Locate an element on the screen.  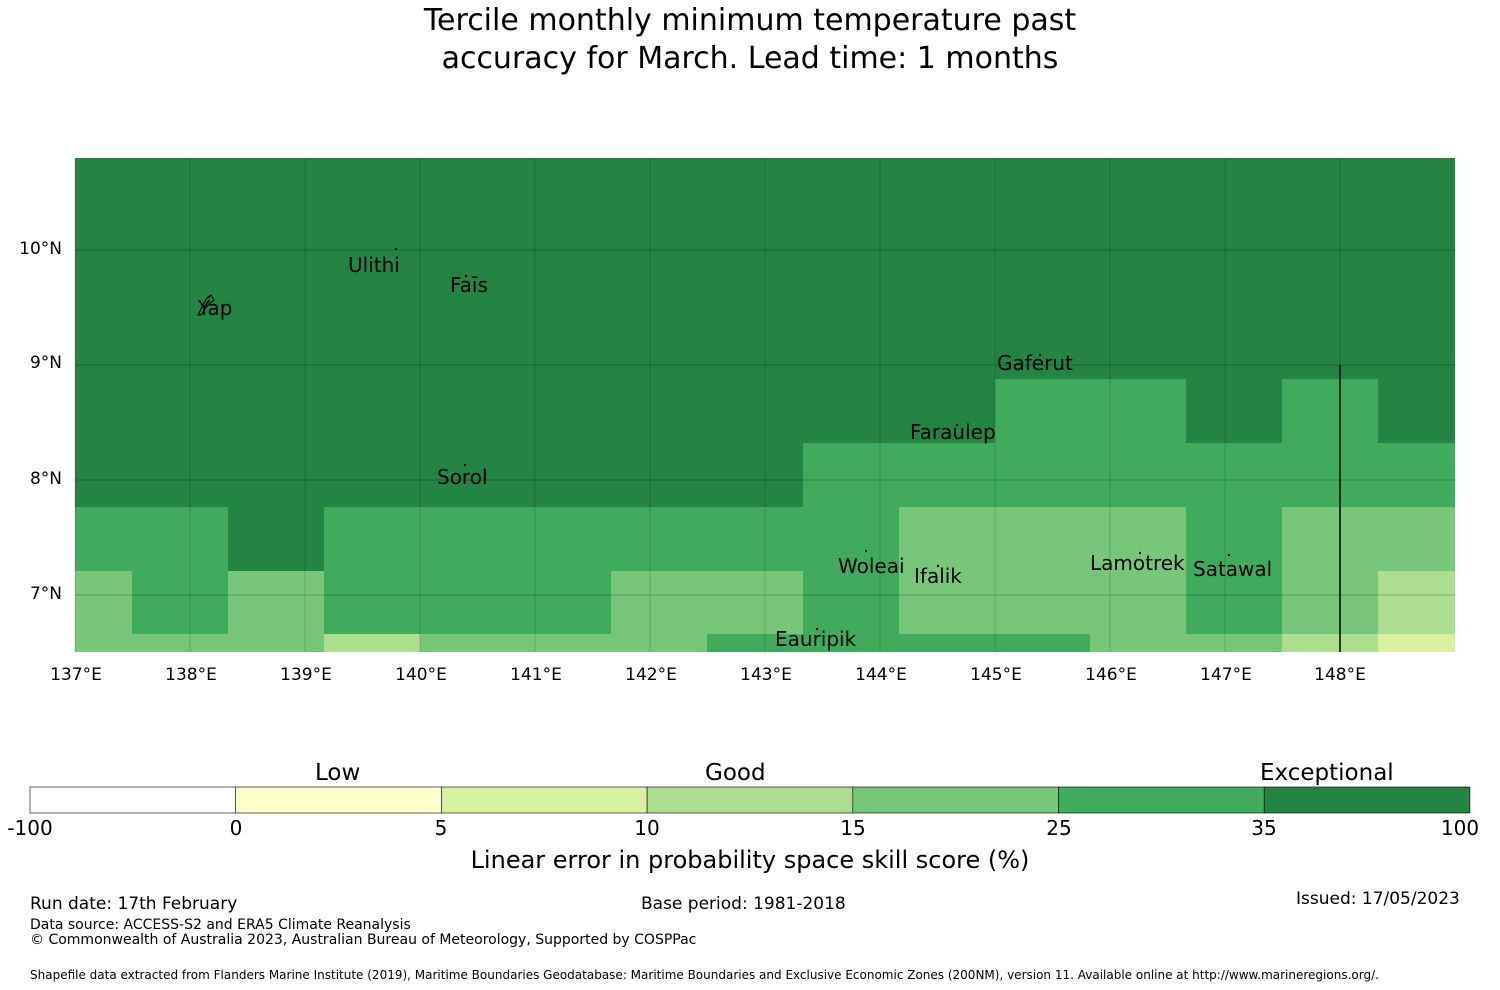
colorbar-tick-0: 0 is located at coordinates (236, 828).